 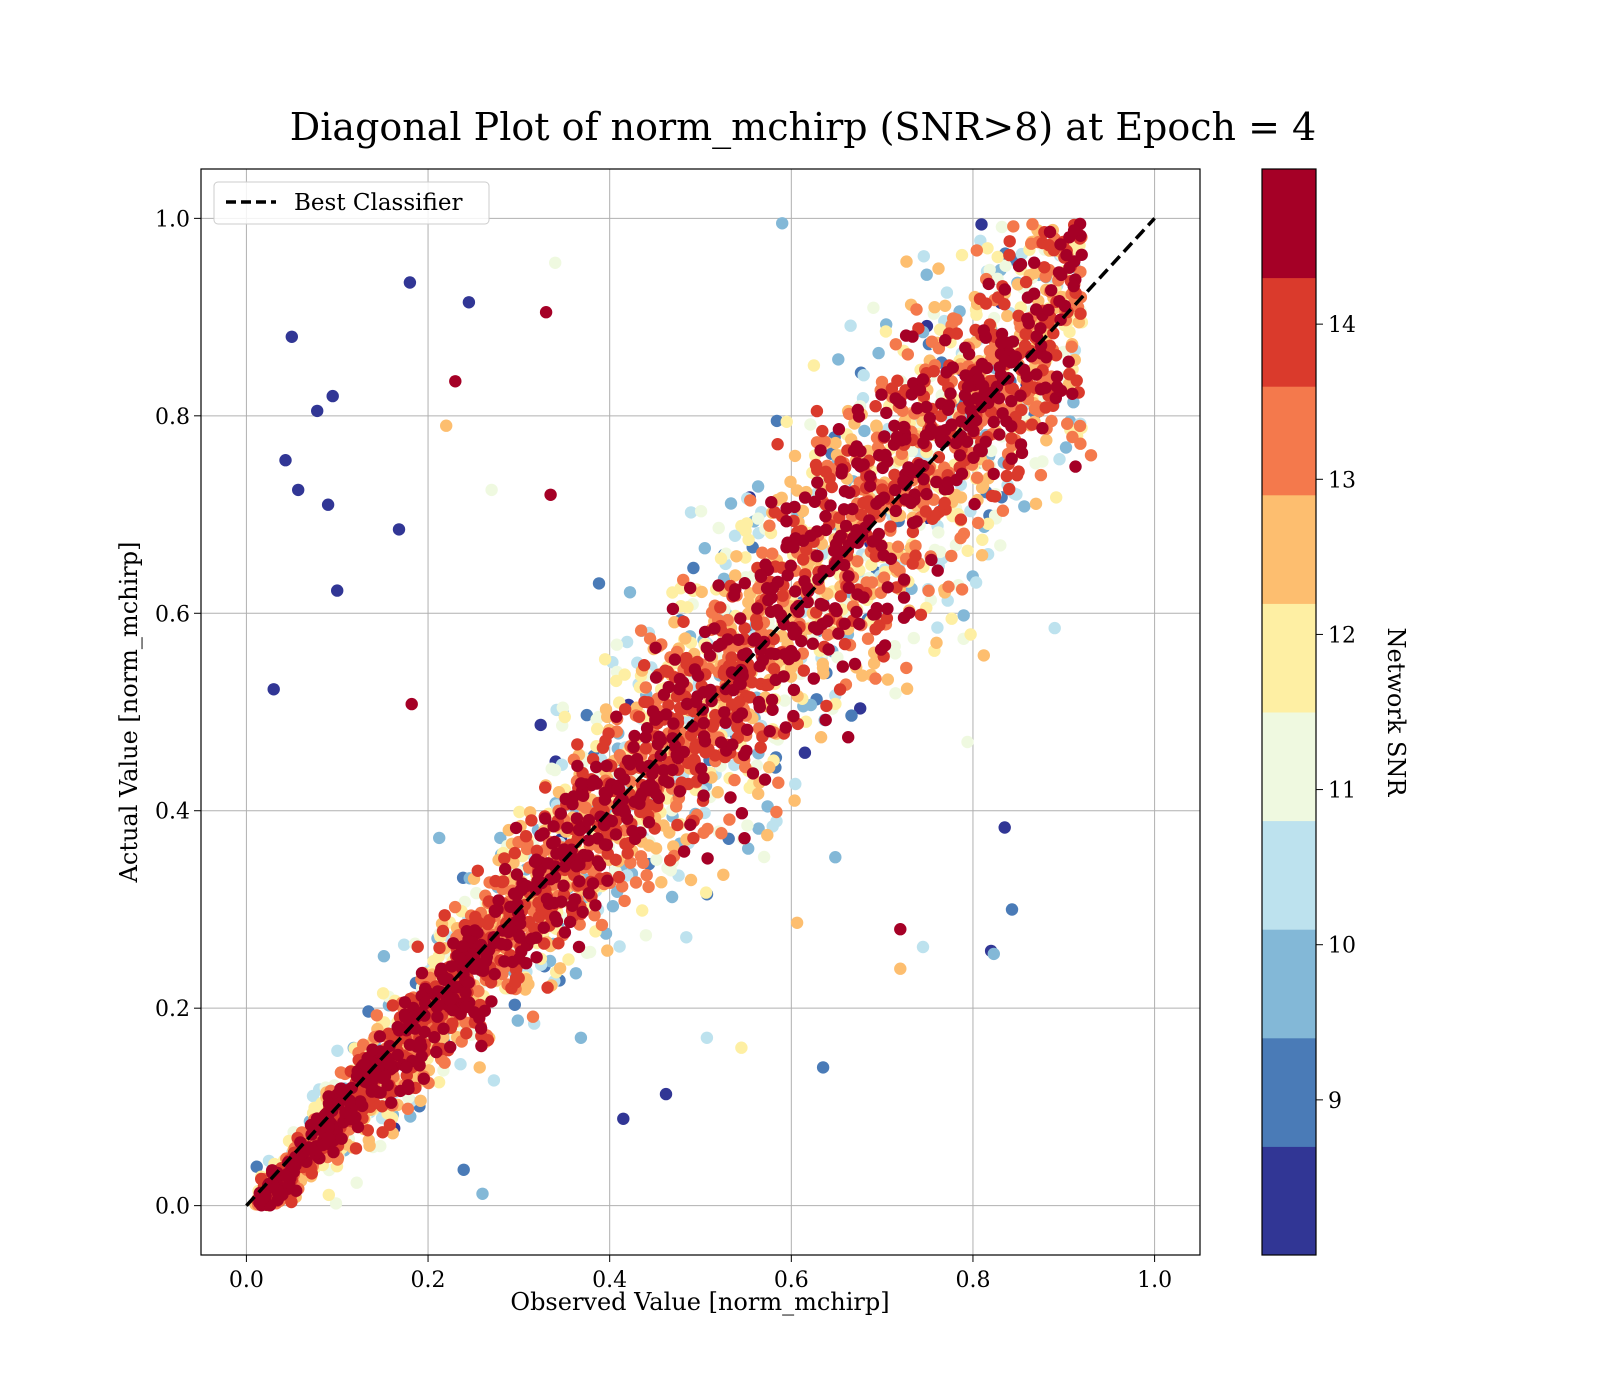 I want to click on legend-box, so click(x=351, y=203).